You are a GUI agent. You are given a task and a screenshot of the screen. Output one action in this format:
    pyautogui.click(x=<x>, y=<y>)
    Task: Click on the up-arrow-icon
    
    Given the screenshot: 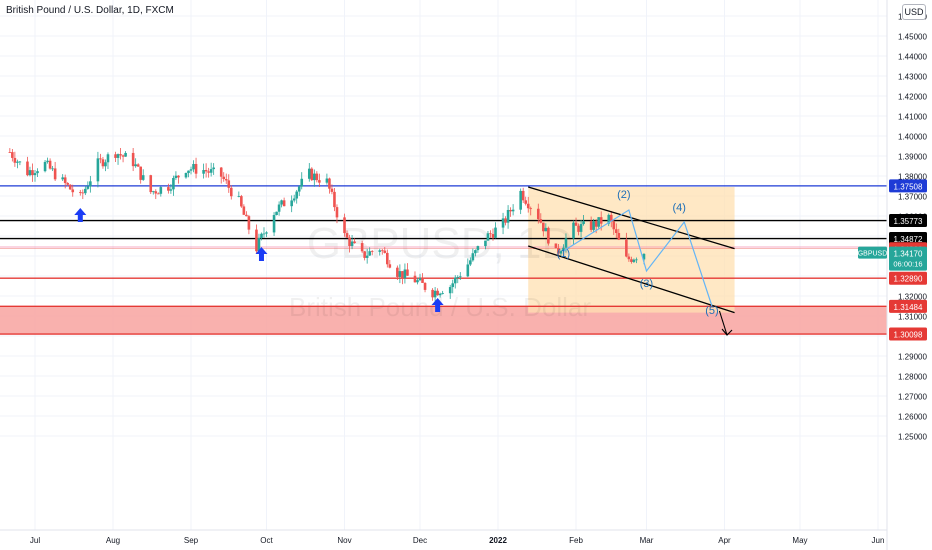 What is the action you would take?
    pyautogui.click(x=261, y=254)
    